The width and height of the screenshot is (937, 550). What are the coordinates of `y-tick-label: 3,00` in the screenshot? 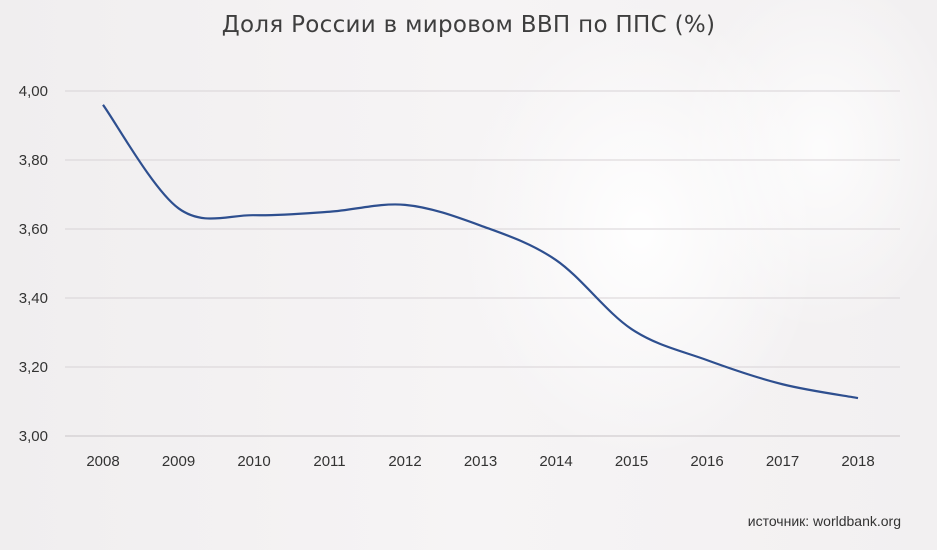 It's located at (33, 436).